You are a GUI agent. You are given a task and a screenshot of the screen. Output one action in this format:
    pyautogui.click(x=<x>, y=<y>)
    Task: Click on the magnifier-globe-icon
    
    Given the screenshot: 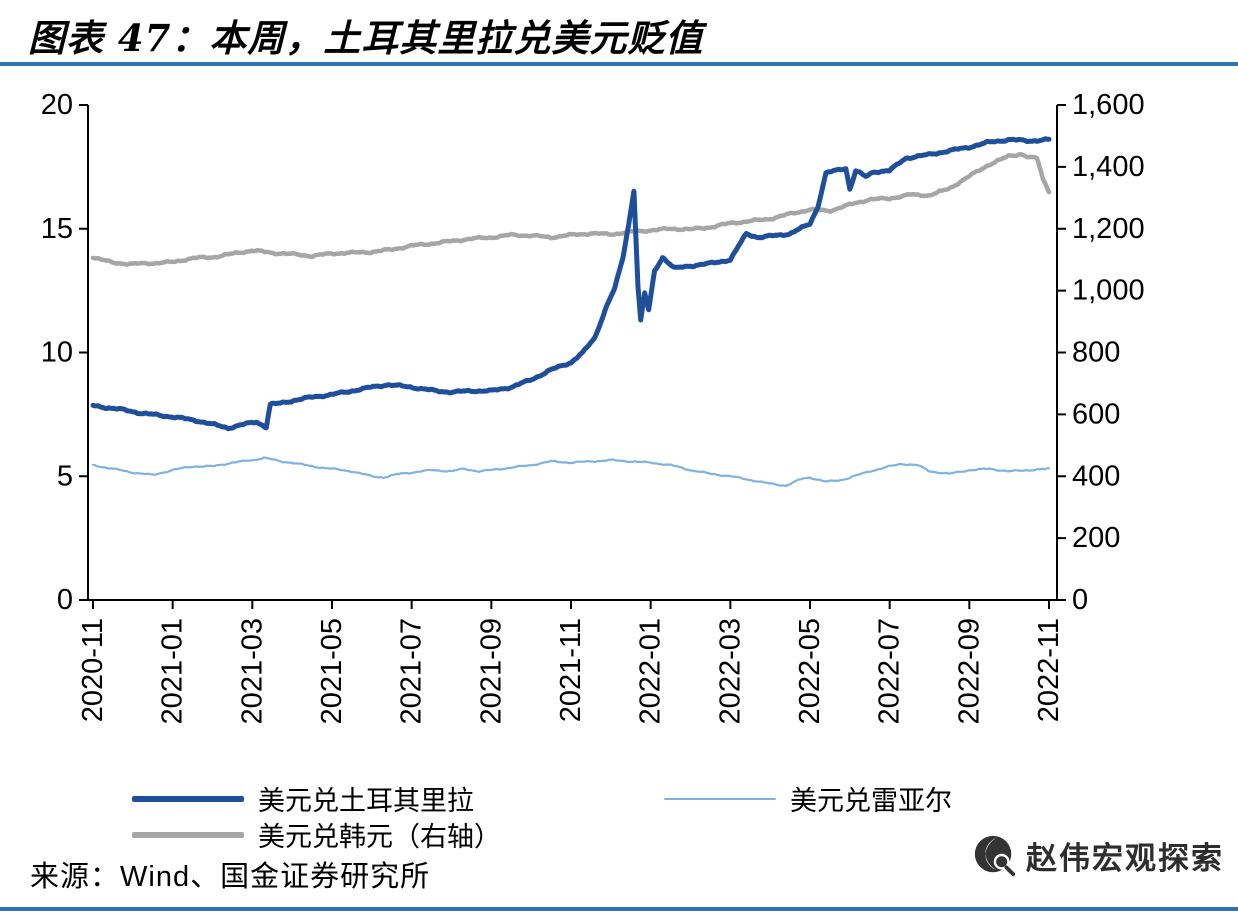 What is the action you would take?
    pyautogui.click(x=995, y=856)
    